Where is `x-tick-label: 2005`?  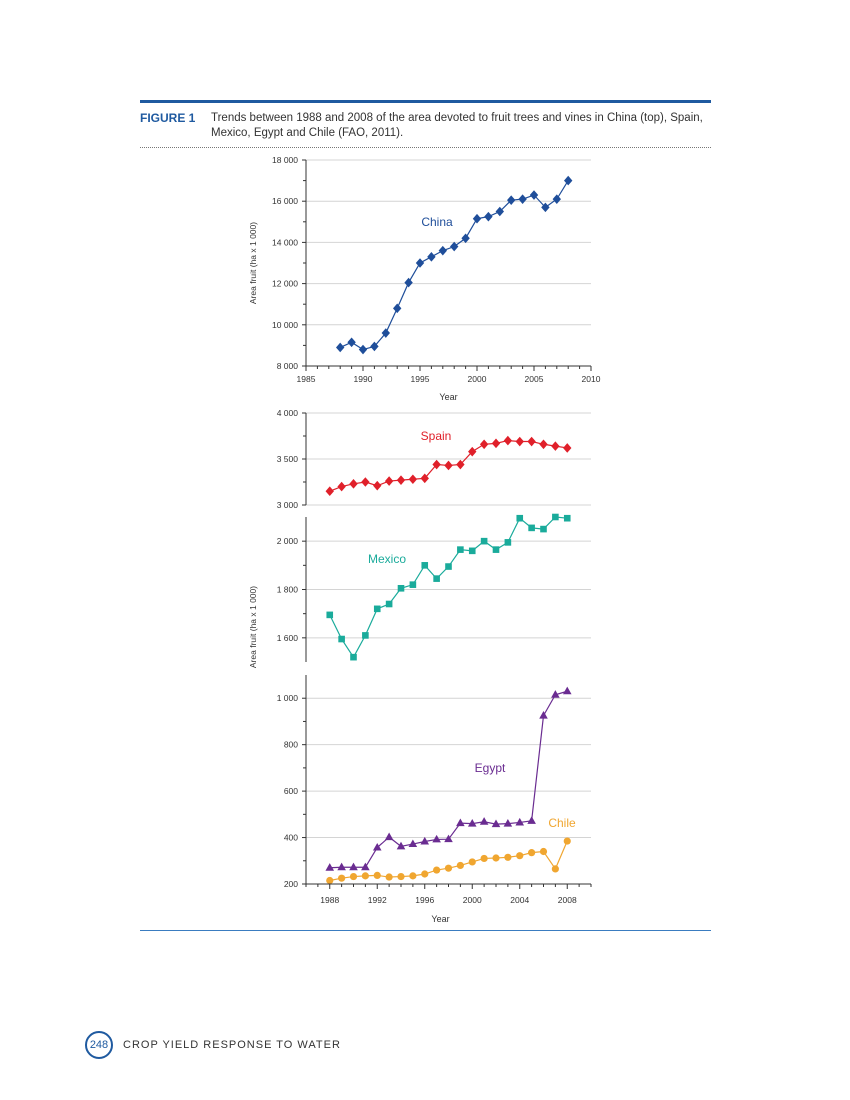
x-tick-label: 2005 is located at coordinates (534, 379).